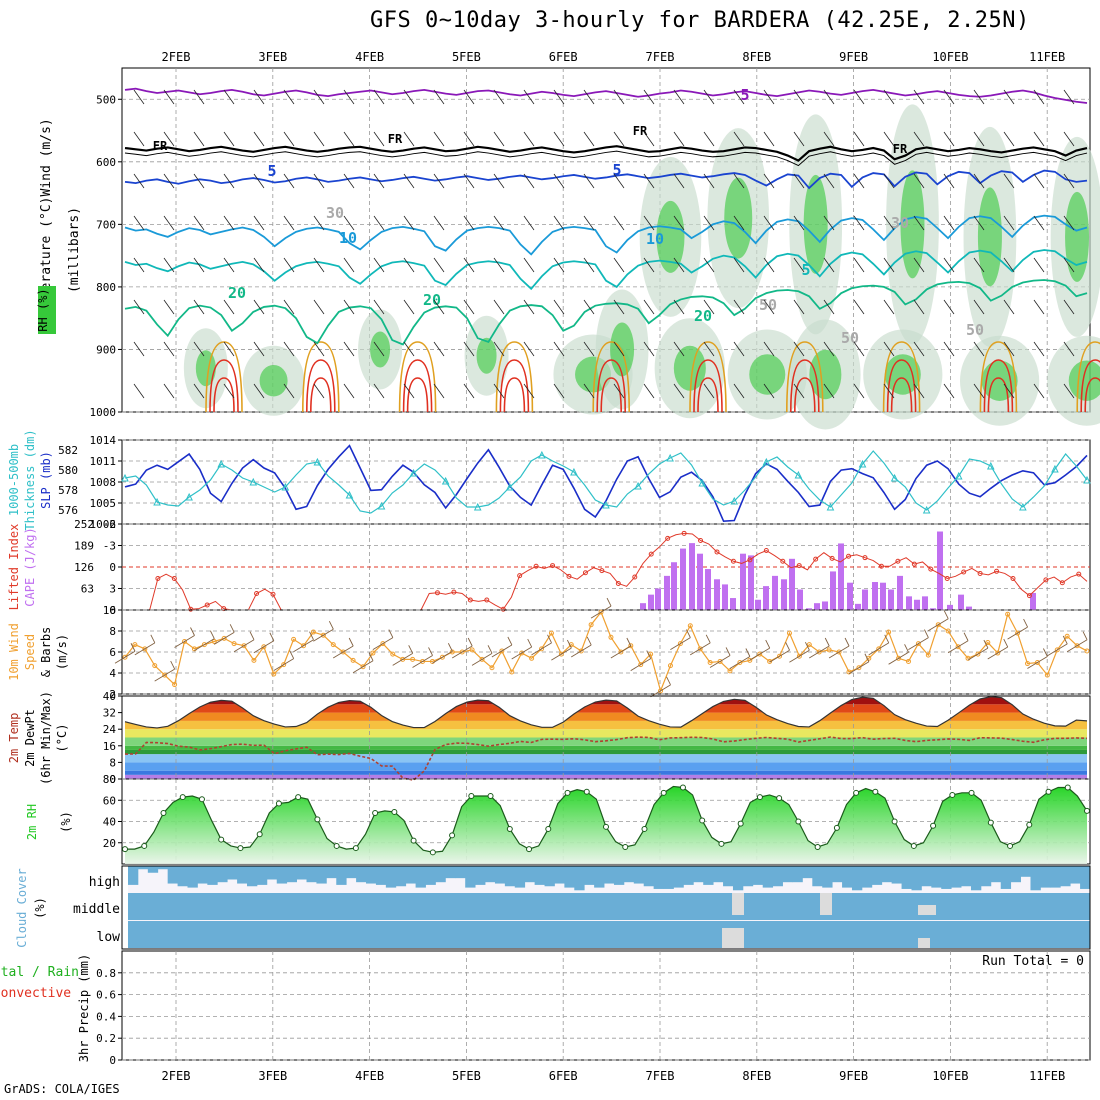 Image resolution: width=1100 pixels, height=1100 pixels. What do you see at coordinates (30, 566) in the screenshot?
I see `cape-ylabel: CAPE (J/kg)` at bounding box center [30, 566].